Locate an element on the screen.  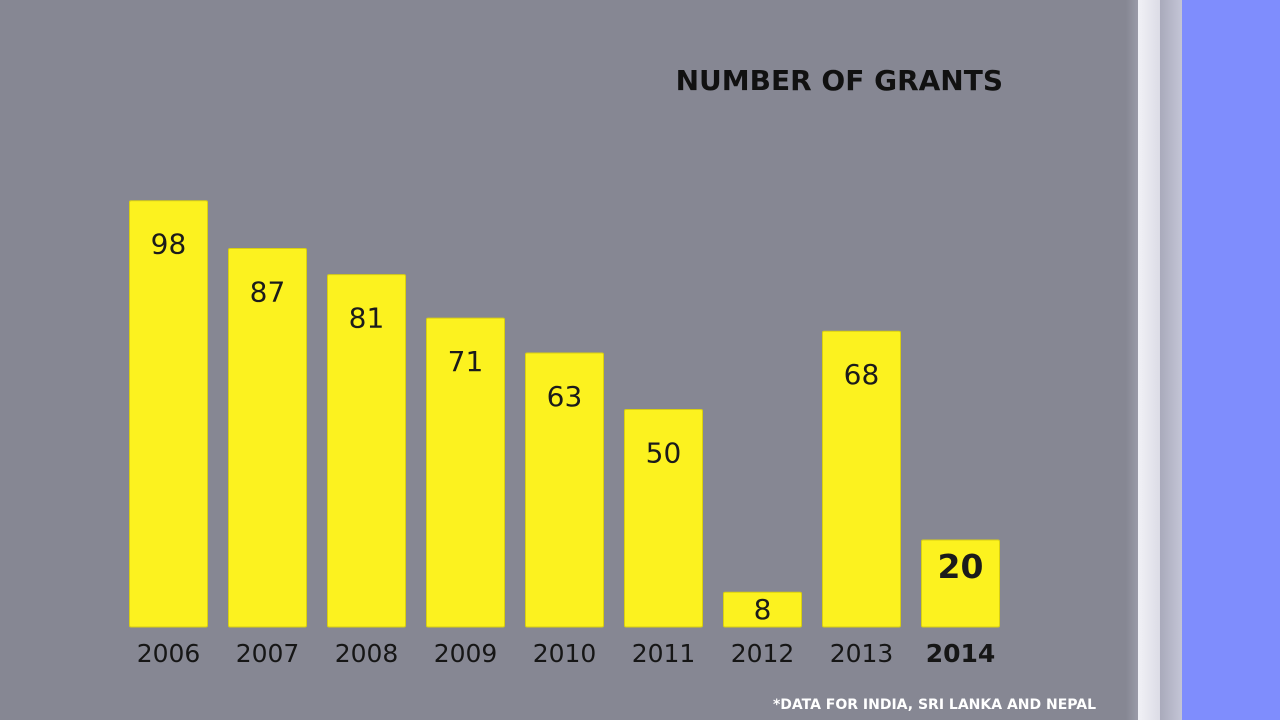
value-label-2012: 8 is located at coordinates (763, 609).